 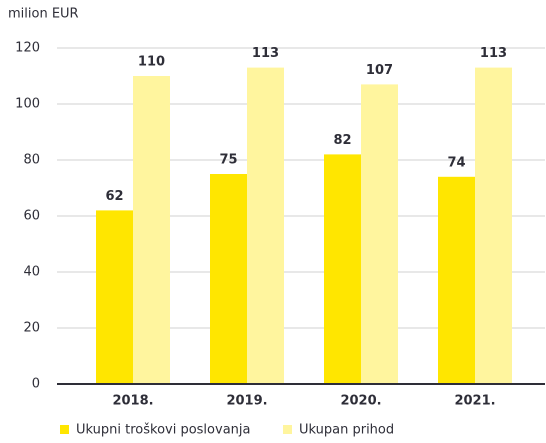 What do you see at coordinates (27, 48) in the screenshot?
I see `y-tick-label: 120` at bounding box center [27, 48].